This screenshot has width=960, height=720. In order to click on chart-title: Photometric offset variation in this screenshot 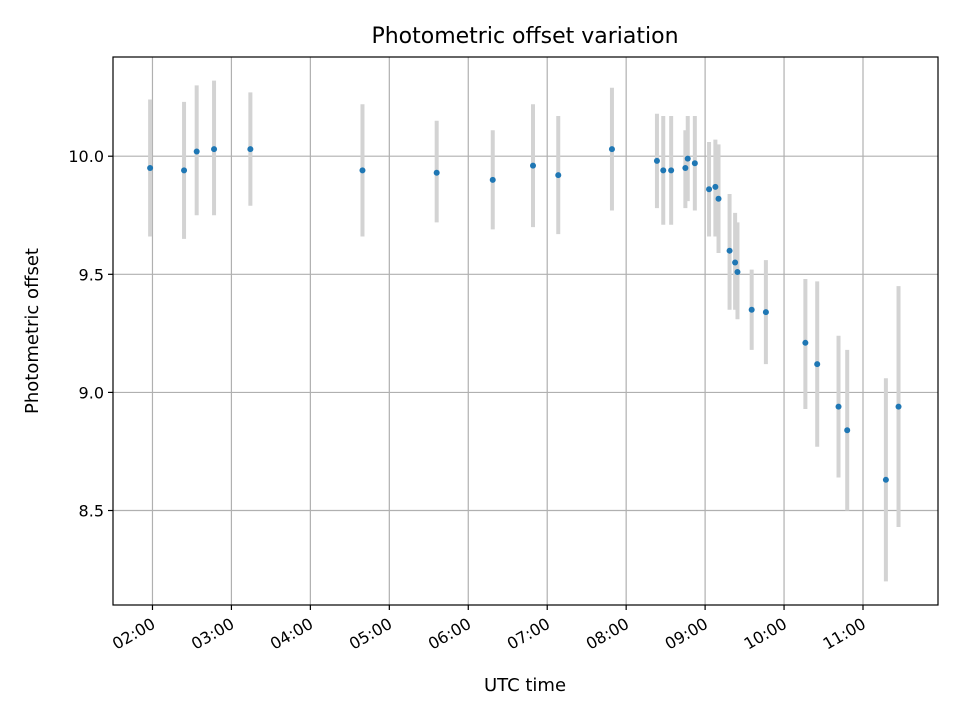, I will do `click(524, 36)`.